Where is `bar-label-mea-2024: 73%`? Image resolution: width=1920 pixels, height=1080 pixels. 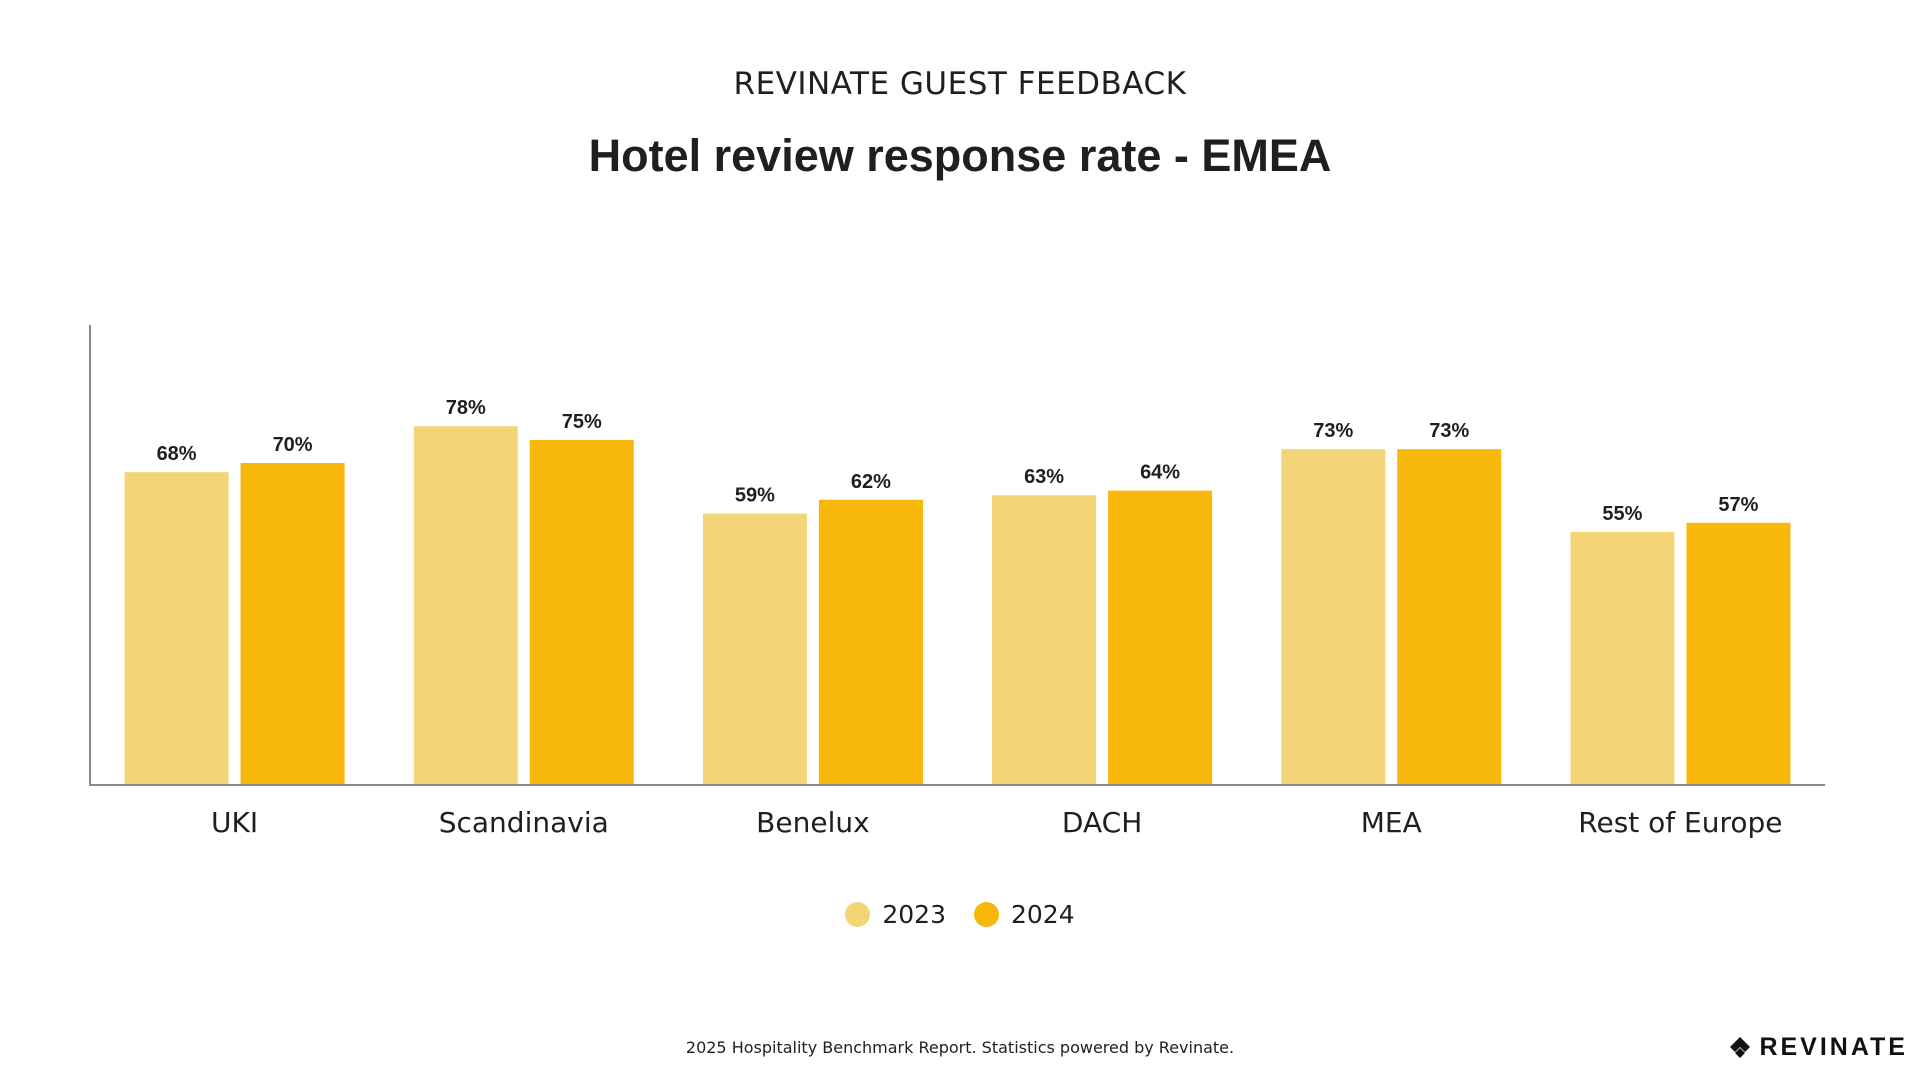 bar-label-mea-2024: 73% is located at coordinates (1449, 431).